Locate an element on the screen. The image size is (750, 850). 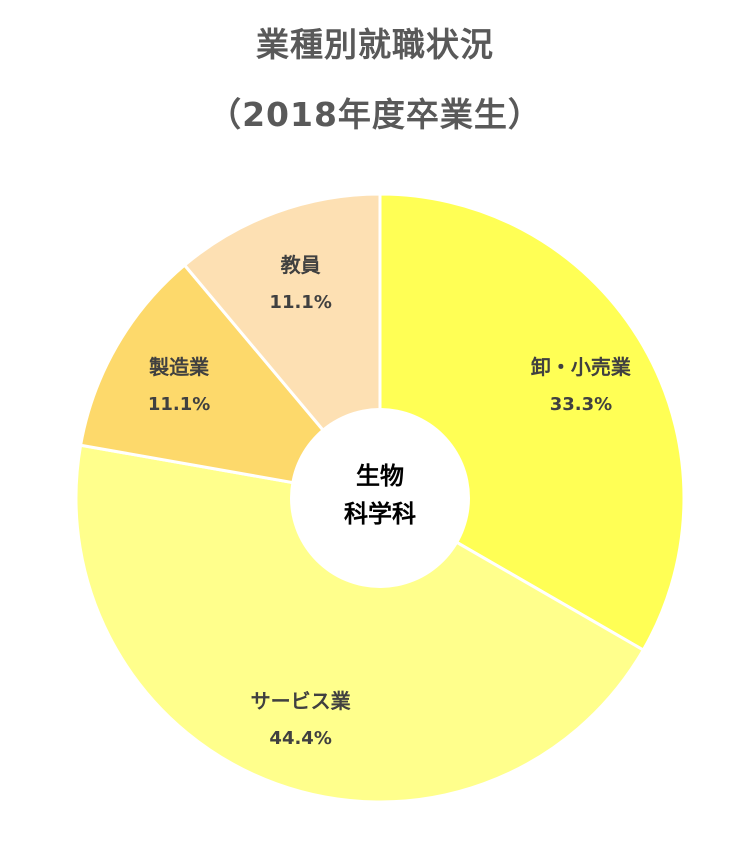
slice-value-2: 11.1% is located at coordinates (179, 404).